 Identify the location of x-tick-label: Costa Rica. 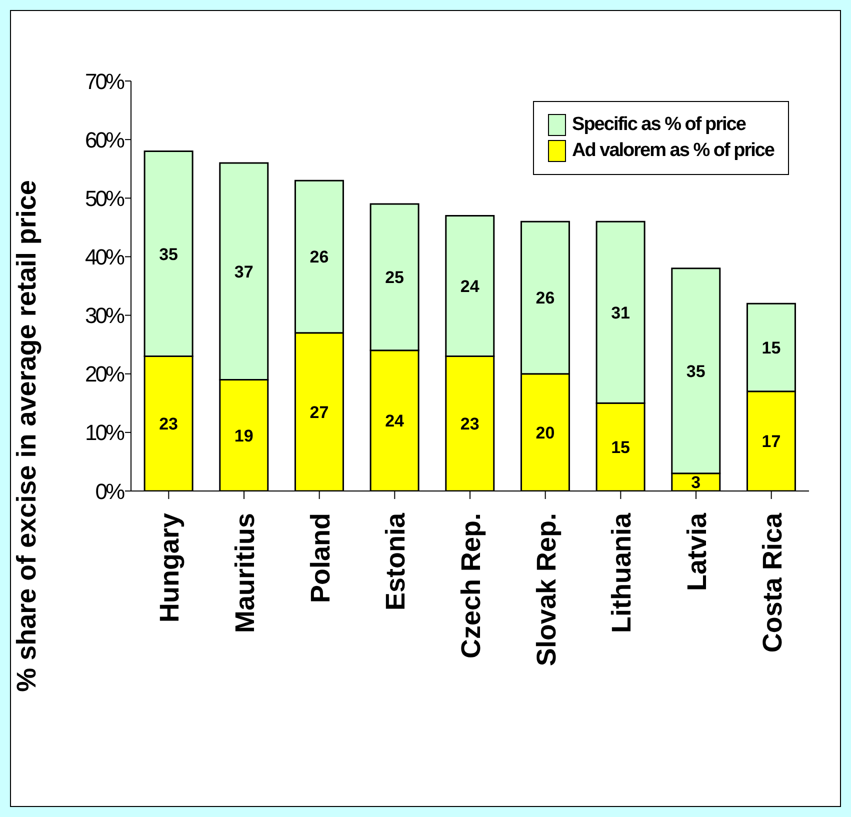
(772, 582).